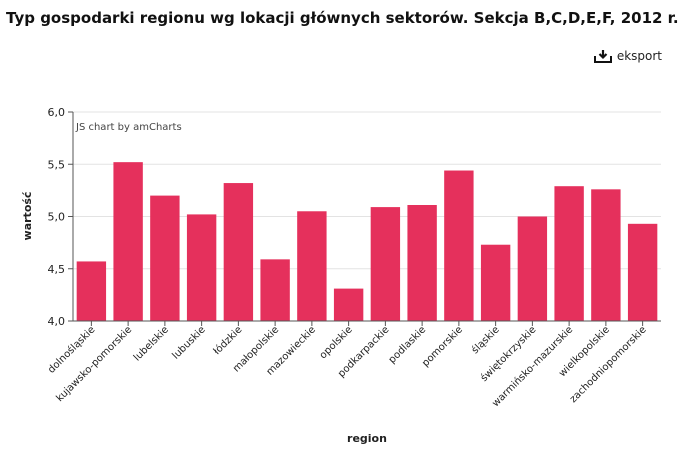  What do you see at coordinates (639, 56) in the screenshot?
I see `export-label: eksport` at bounding box center [639, 56].